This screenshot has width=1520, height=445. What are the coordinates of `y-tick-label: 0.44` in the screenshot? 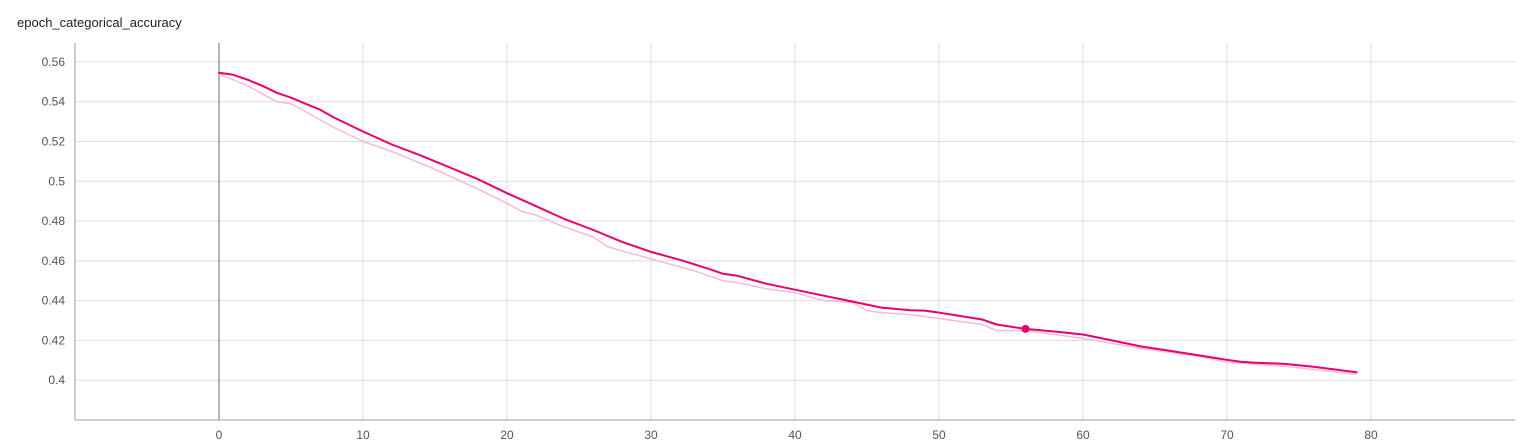 It's located at (54, 301).